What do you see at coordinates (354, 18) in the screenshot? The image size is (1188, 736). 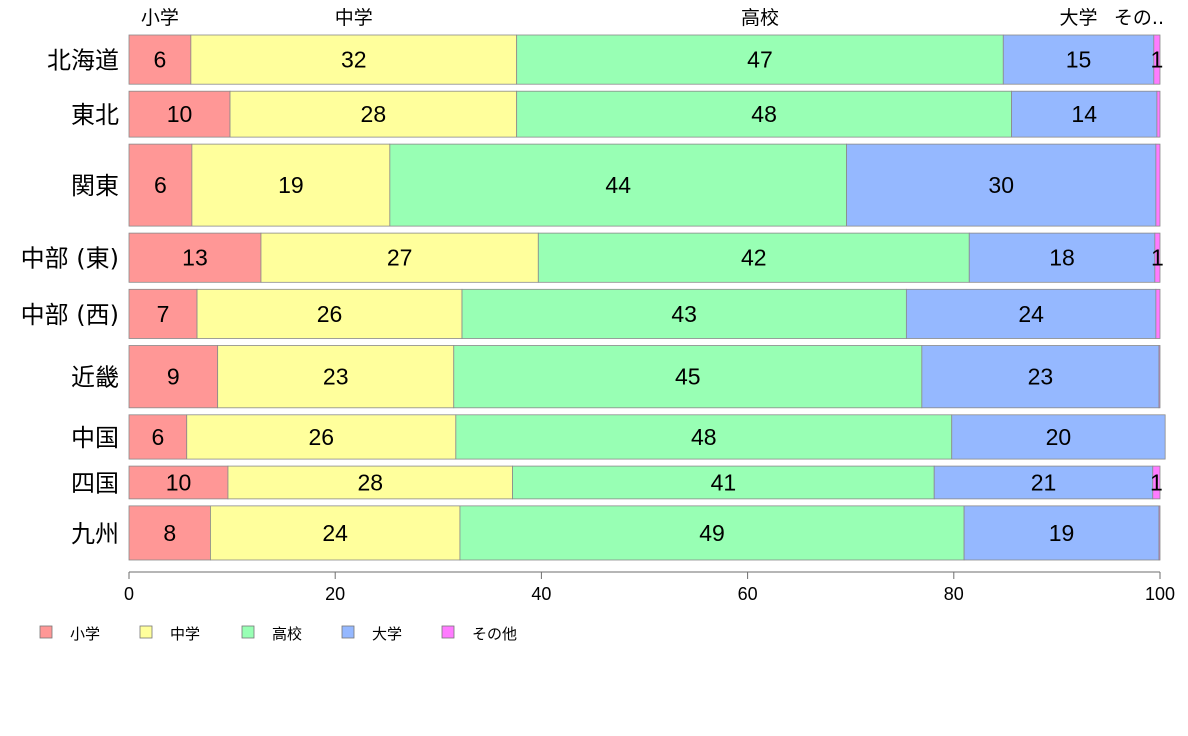 I see `series-top-label: 中学` at bounding box center [354, 18].